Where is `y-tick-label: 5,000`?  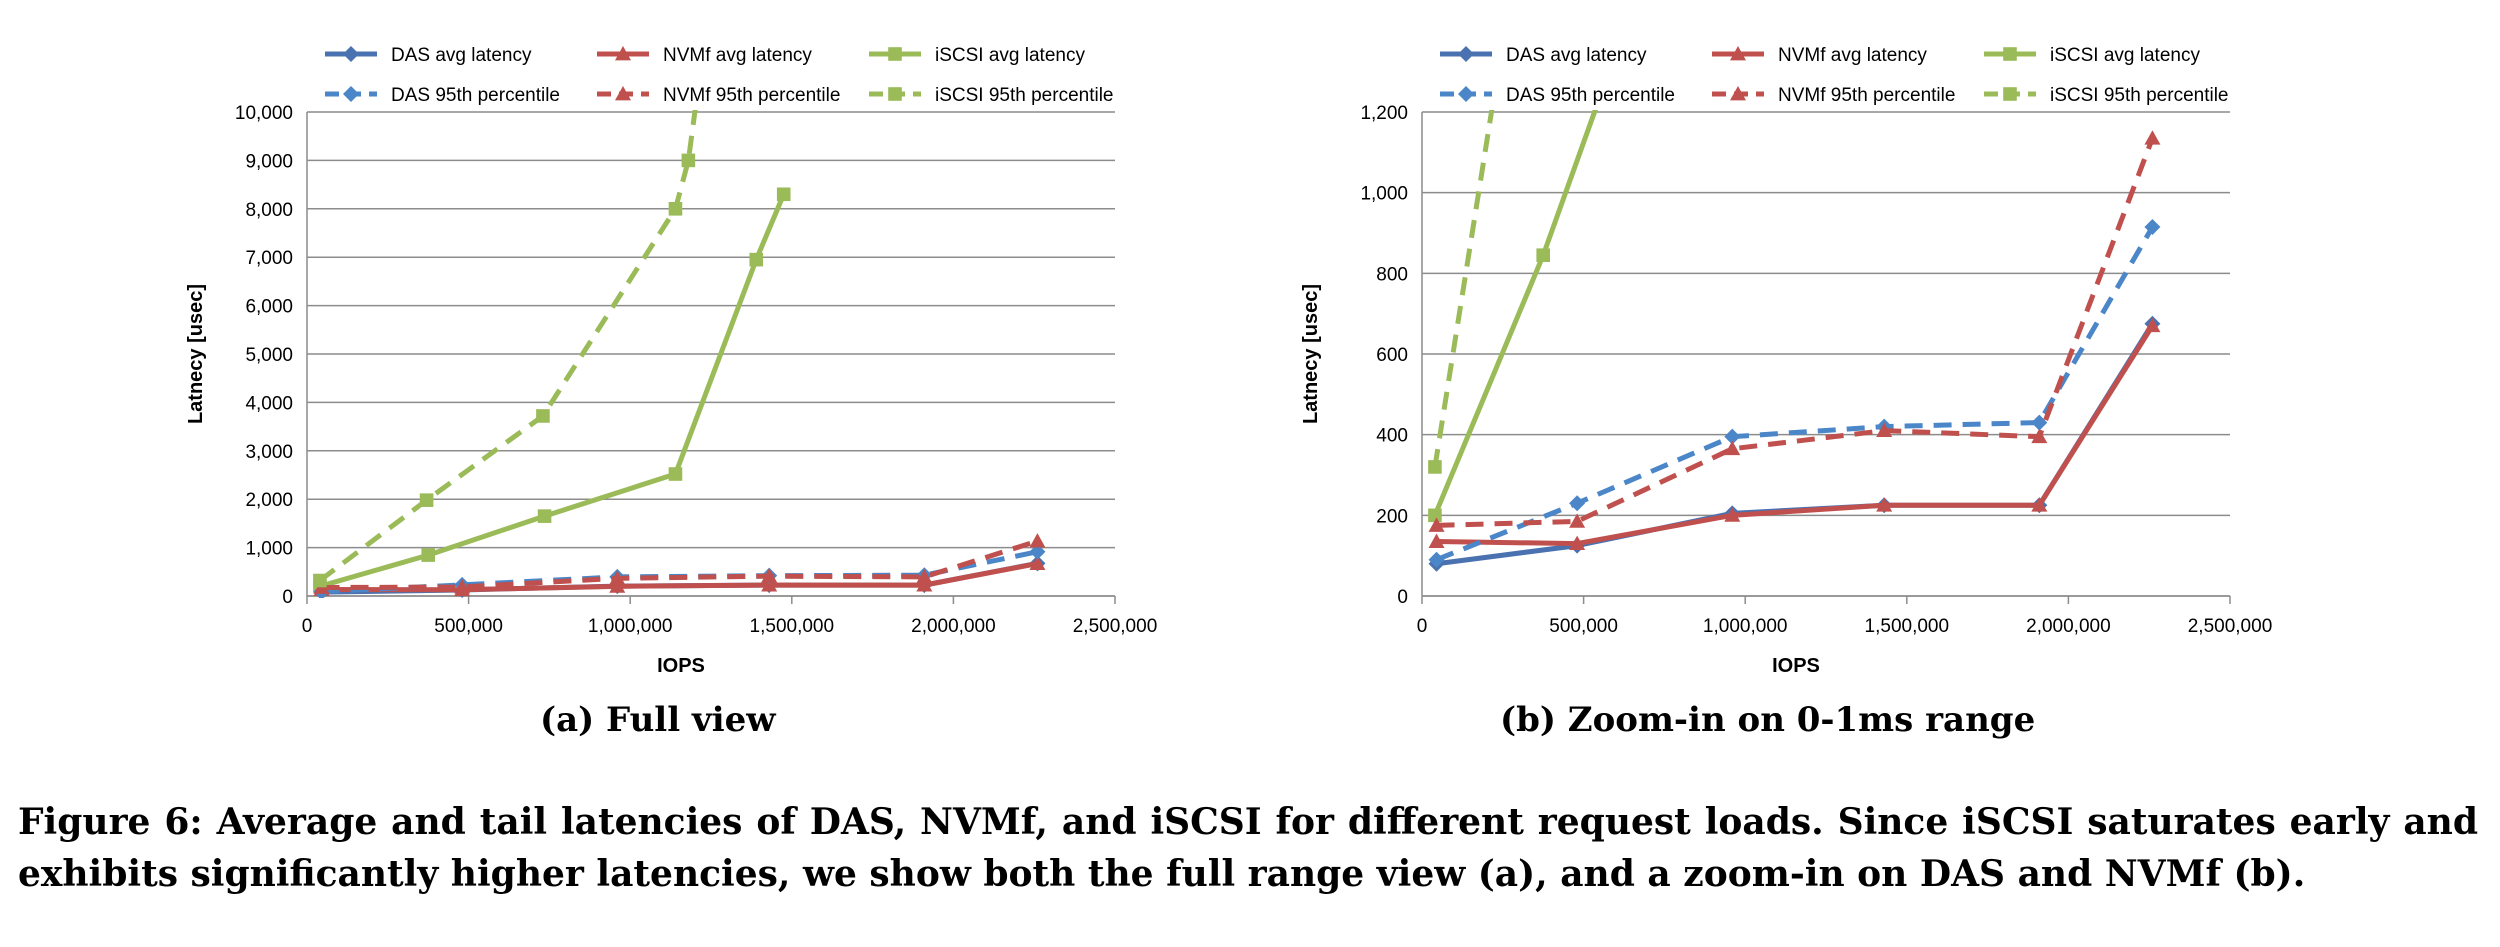 y-tick-label: 5,000 is located at coordinates (269, 355).